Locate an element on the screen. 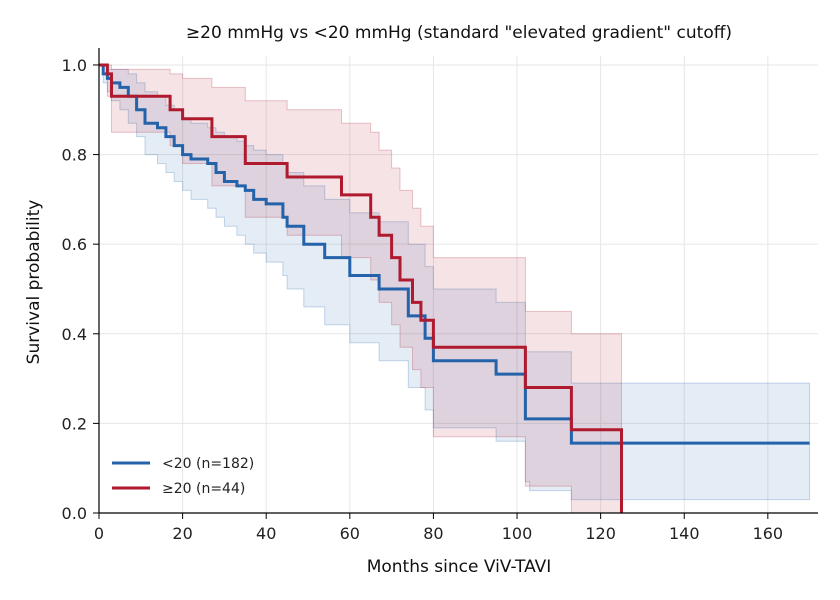 The height and width of the screenshot is (600, 840). legend: <20 (n=182) ≥20 (n=44) is located at coordinates (183, 476).